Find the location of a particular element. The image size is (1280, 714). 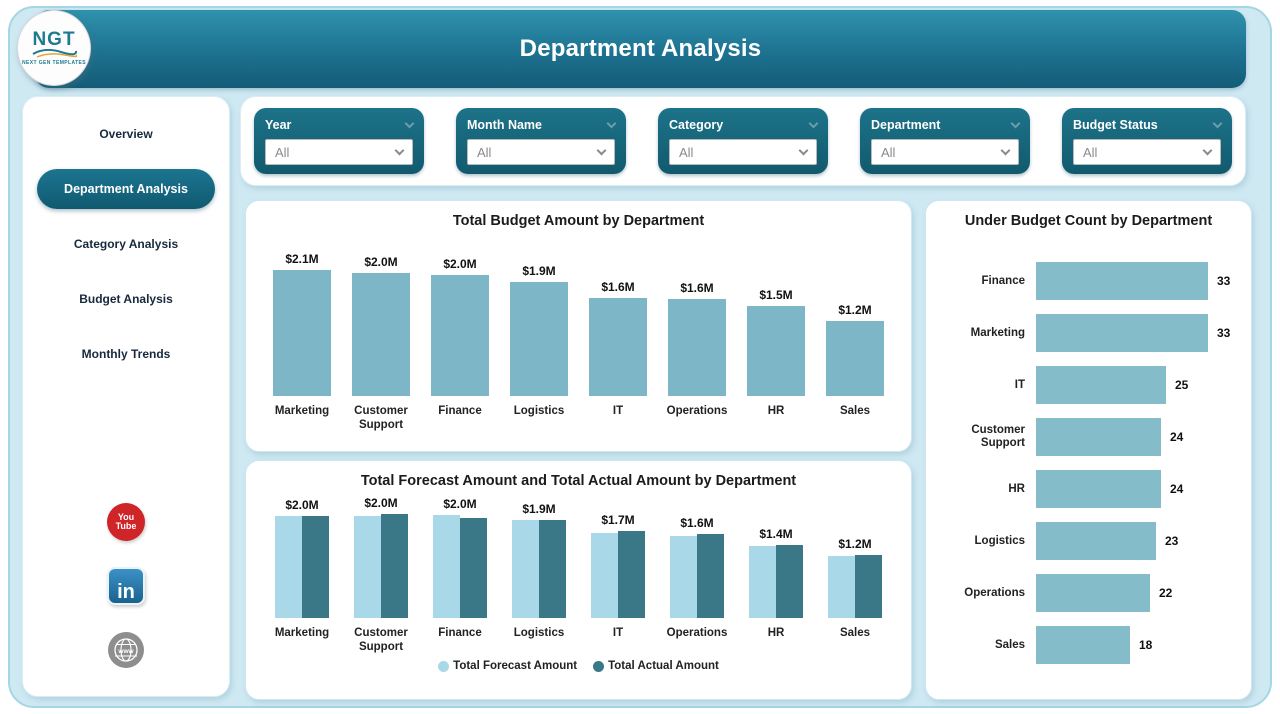

linkedin-icon: in is located at coordinates (126, 586).